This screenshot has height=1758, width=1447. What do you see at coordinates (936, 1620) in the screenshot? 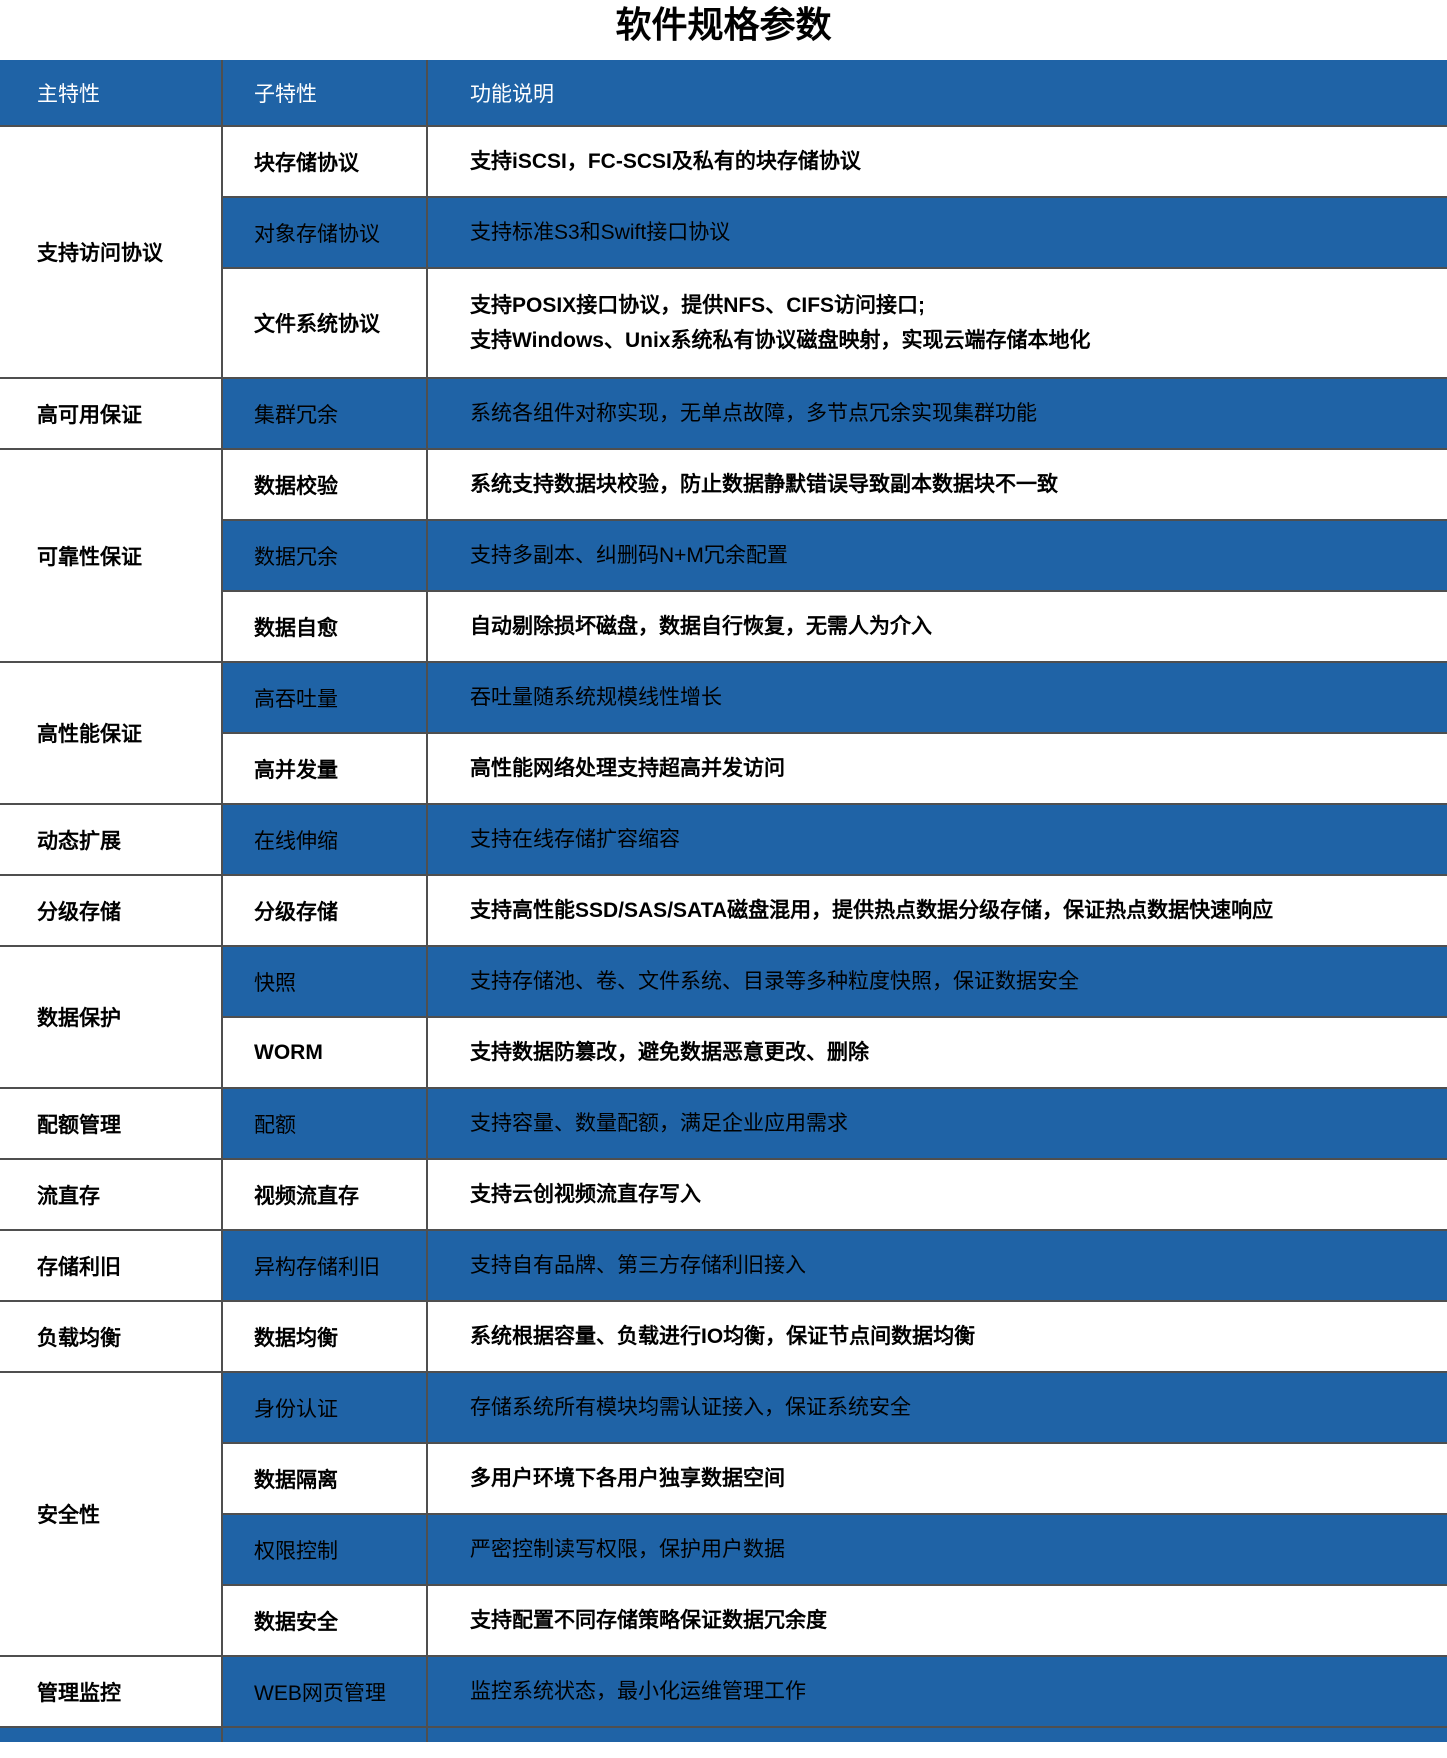
I see `description-cell: 支持配置不同存储策略保证数据冗余度` at bounding box center [936, 1620].